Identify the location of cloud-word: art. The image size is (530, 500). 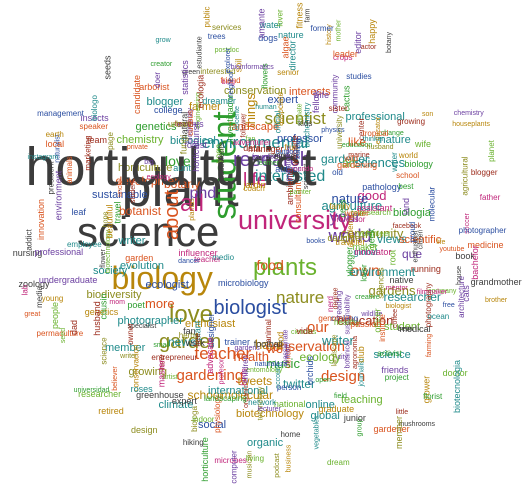
(349, 163).